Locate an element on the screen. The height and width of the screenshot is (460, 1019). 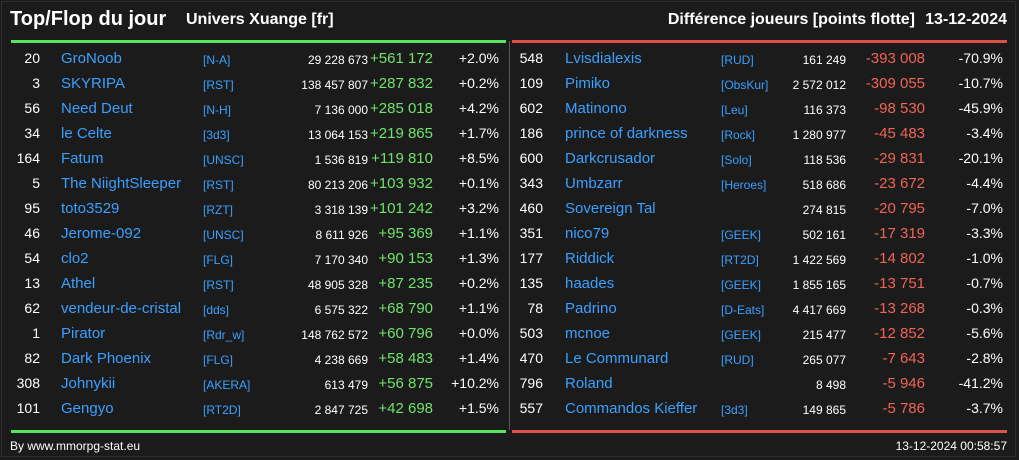
player-name-link: Umbzarr is located at coordinates (594, 183).